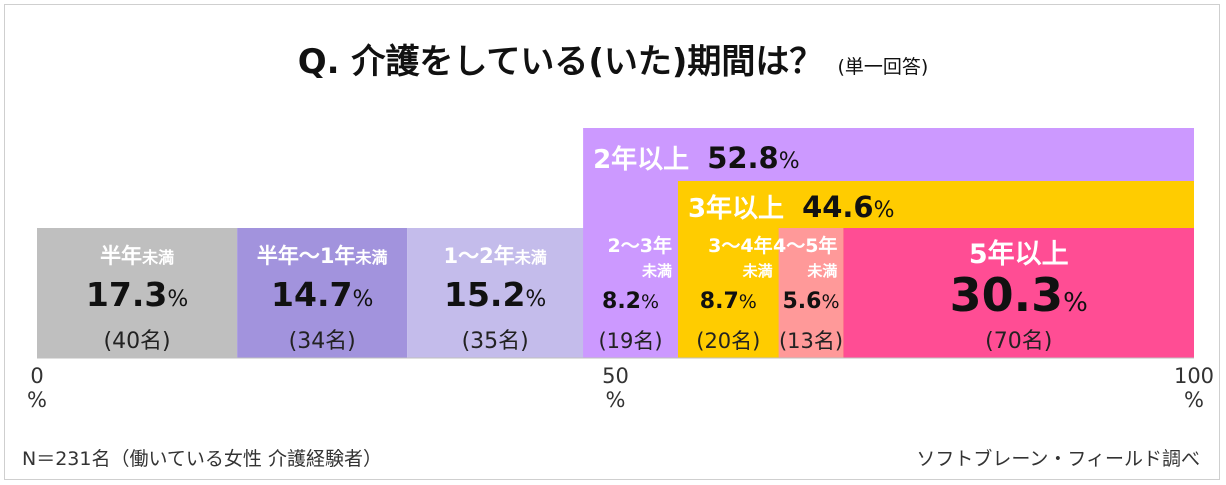  I want to click on title-text: Q. 介護をしている(いた)期間は？, so click(560, 62).